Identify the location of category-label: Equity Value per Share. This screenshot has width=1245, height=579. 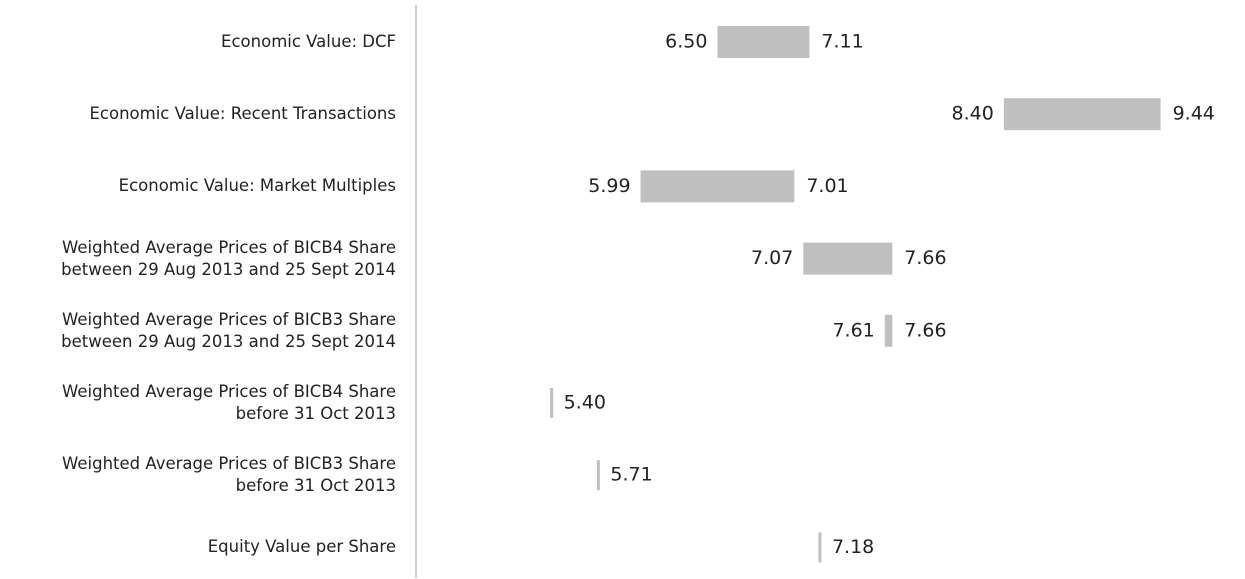
(301, 547).